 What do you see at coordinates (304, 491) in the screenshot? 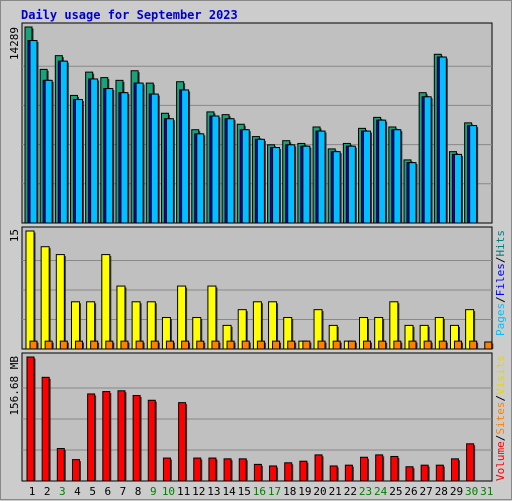
I see `day-label: 19` at bounding box center [304, 491].